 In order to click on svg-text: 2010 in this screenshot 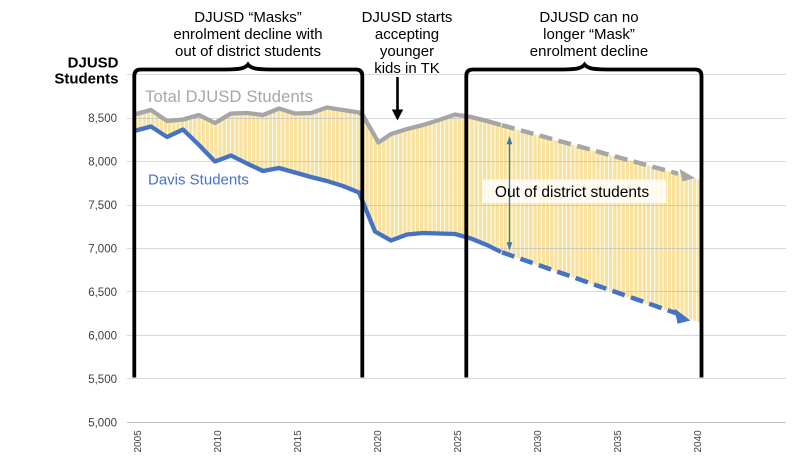, I will do `click(218, 441)`.